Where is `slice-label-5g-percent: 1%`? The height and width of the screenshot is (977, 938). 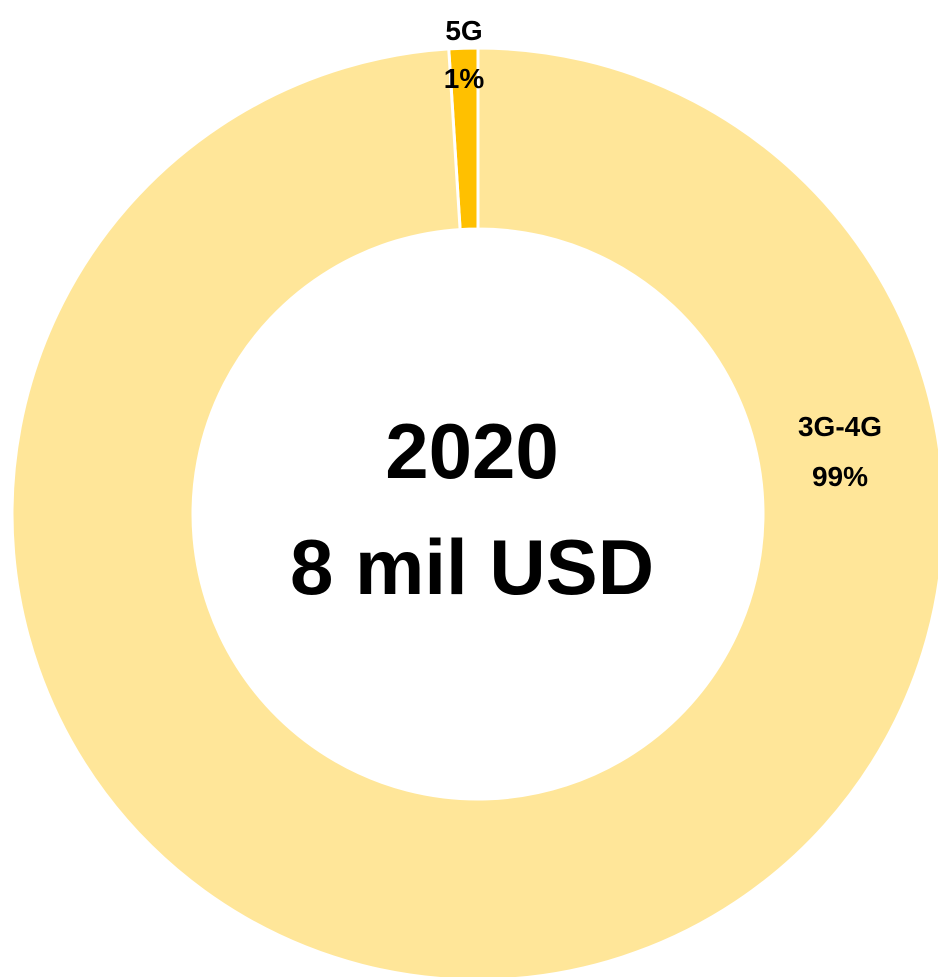
slice-label-5g-percent: 1% is located at coordinates (464, 78).